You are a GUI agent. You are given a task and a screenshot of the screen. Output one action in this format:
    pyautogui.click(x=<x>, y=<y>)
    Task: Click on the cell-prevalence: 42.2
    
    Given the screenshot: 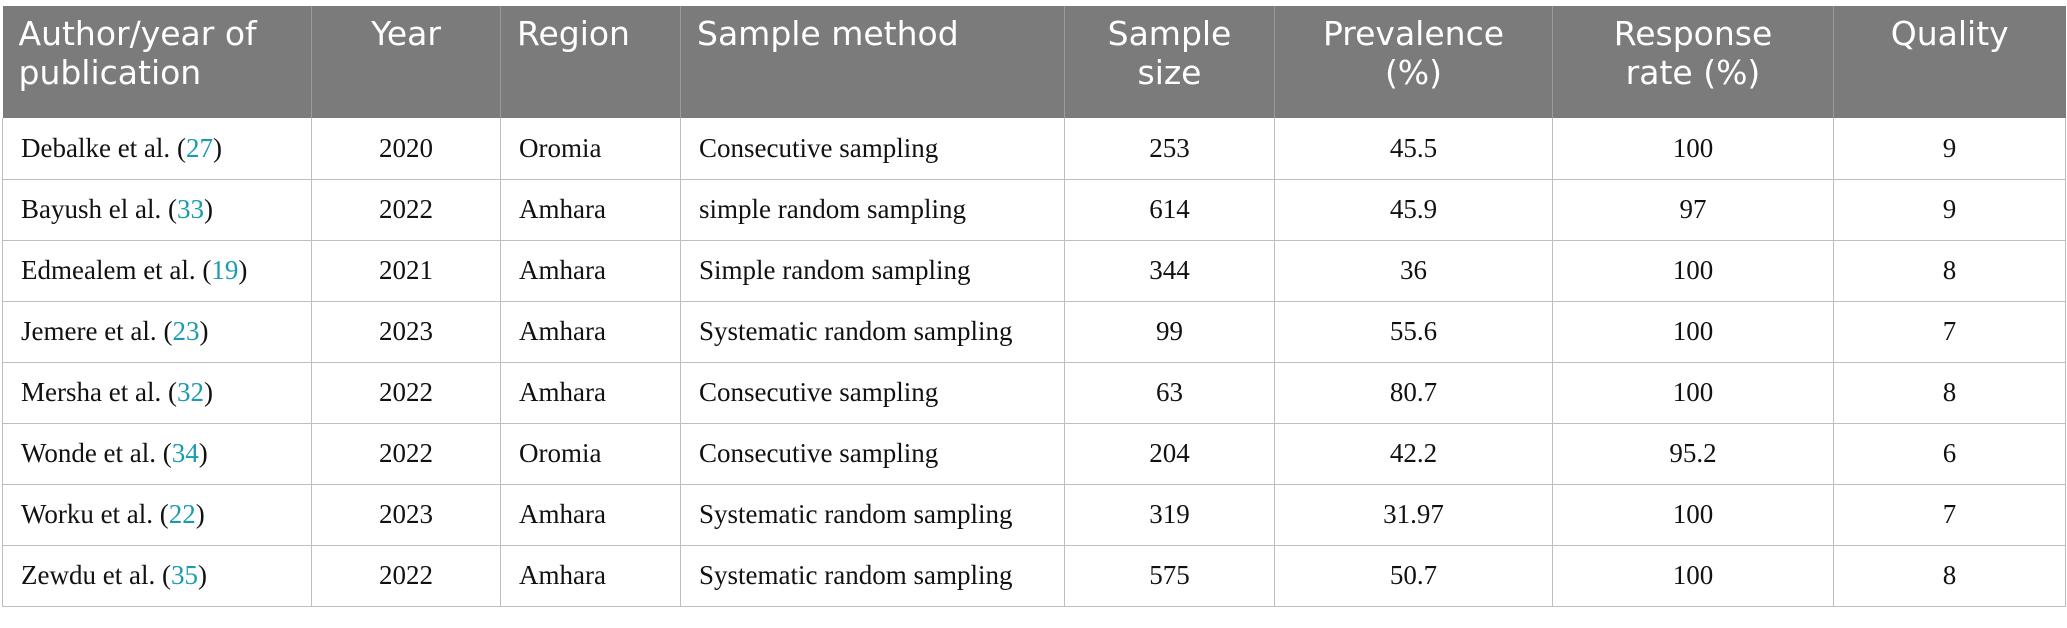 What is the action you would take?
    pyautogui.click(x=1413, y=453)
    